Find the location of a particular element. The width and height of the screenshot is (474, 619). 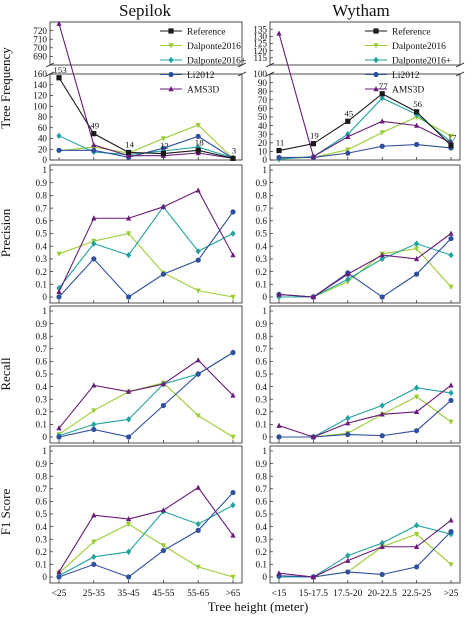

wytham-f1-score-y-tick-6-label: 0.6 is located at coordinates (262, 502).